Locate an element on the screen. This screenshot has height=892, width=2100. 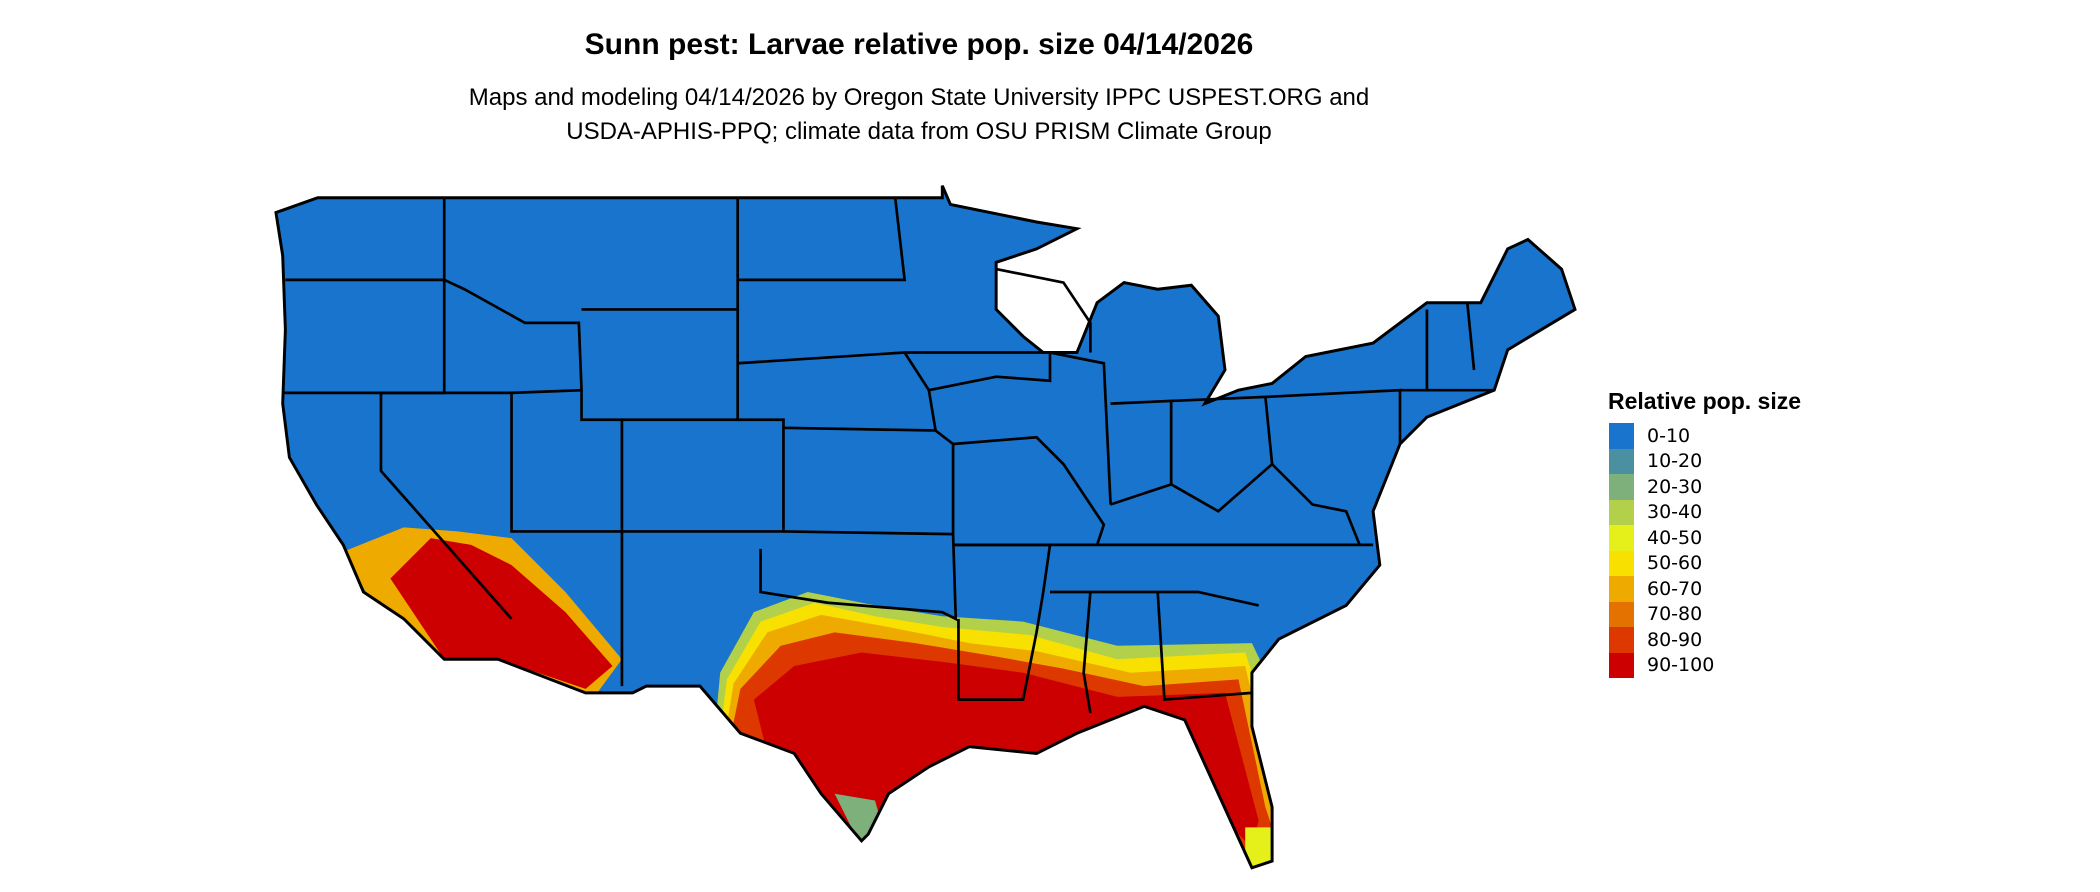
legend-item: 70-80 is located at coordinates (1705, 614).